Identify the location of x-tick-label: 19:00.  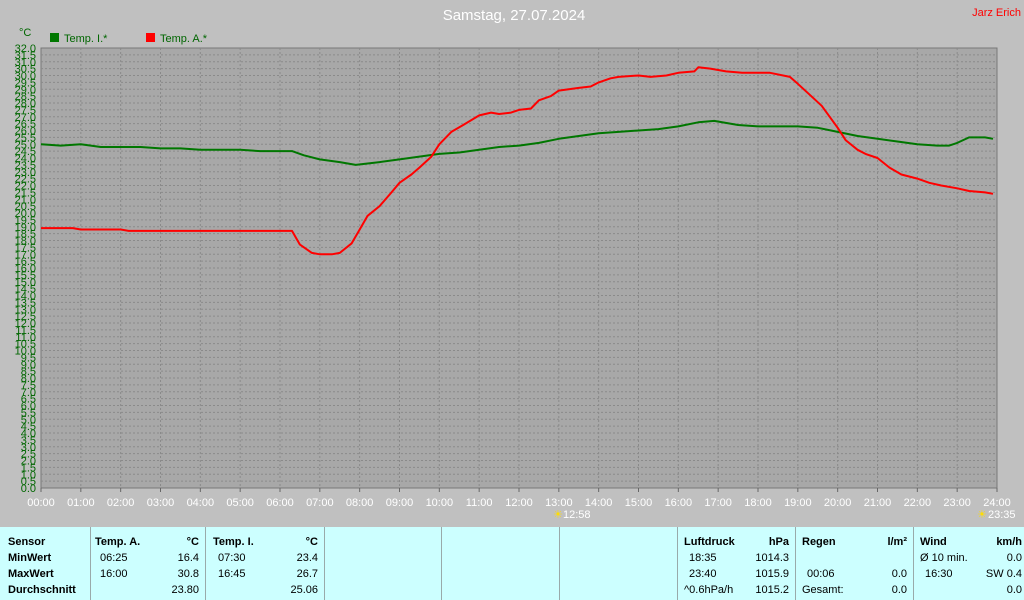
(798, 503).